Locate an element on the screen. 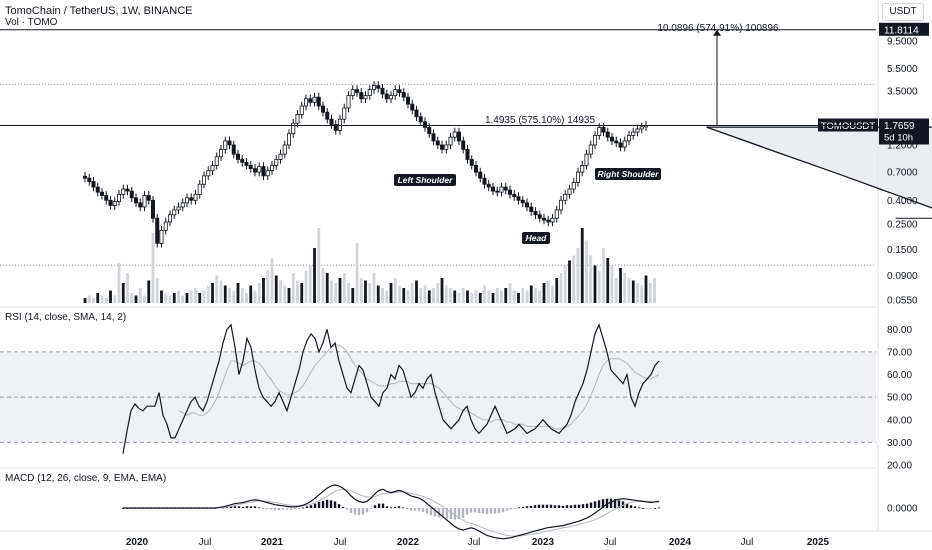 This screenshot has width=932, height=550. pattern-tag is located at coordinates (536, 238).